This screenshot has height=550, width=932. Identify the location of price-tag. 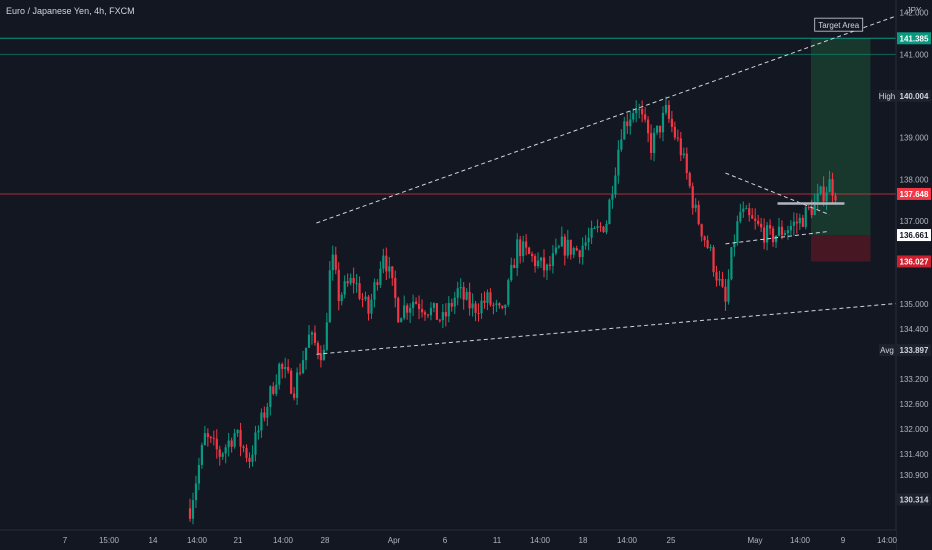
(914, 350).